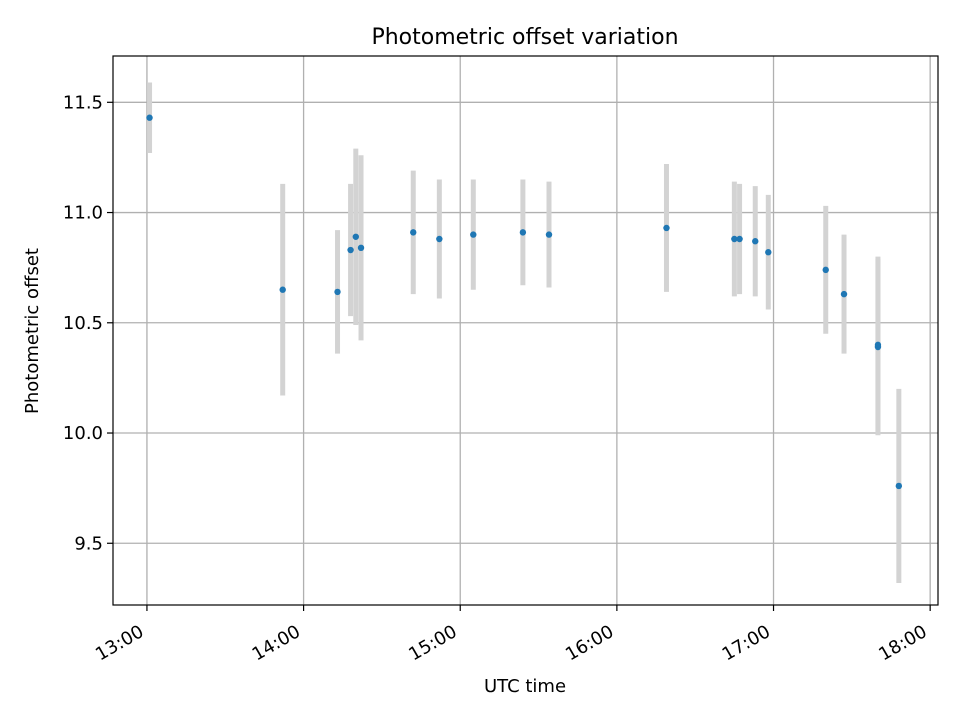 The image size is (960, 720). What do you see at coordinates (524, 37) in the screenshot?
I see `chart-title: Photometric offset variation` at bounding box center [524, 37].